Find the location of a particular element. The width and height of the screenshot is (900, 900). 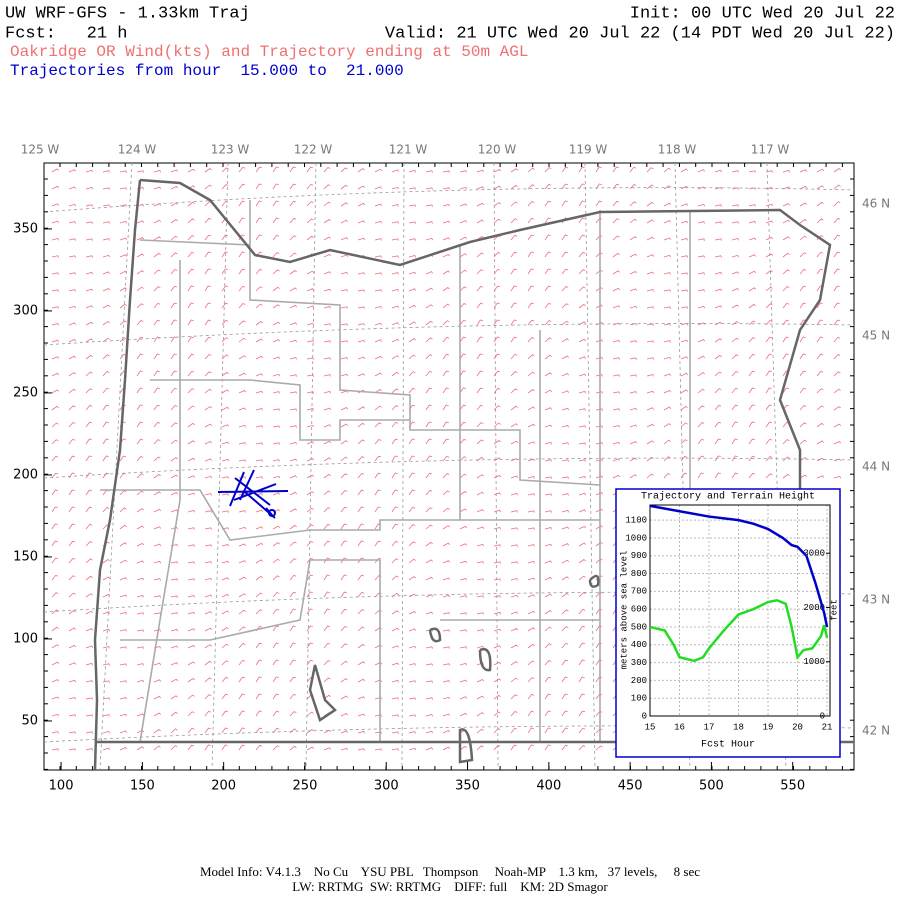

y-tick-label: 0 is located at coordinates (644, 716).